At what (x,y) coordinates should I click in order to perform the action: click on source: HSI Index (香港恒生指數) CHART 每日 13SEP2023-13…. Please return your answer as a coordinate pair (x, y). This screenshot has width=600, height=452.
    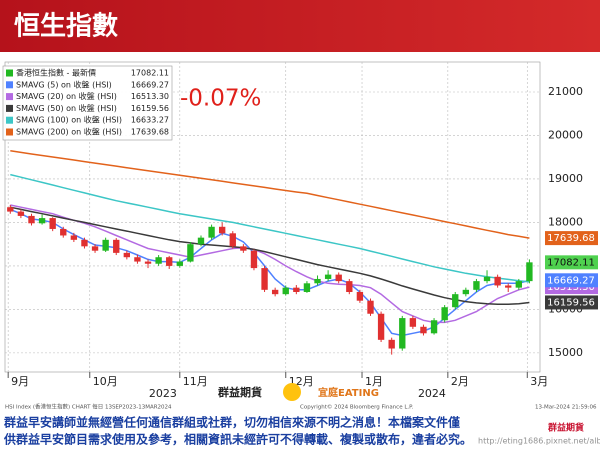
    Looking at the image, I should click on (88, 407).